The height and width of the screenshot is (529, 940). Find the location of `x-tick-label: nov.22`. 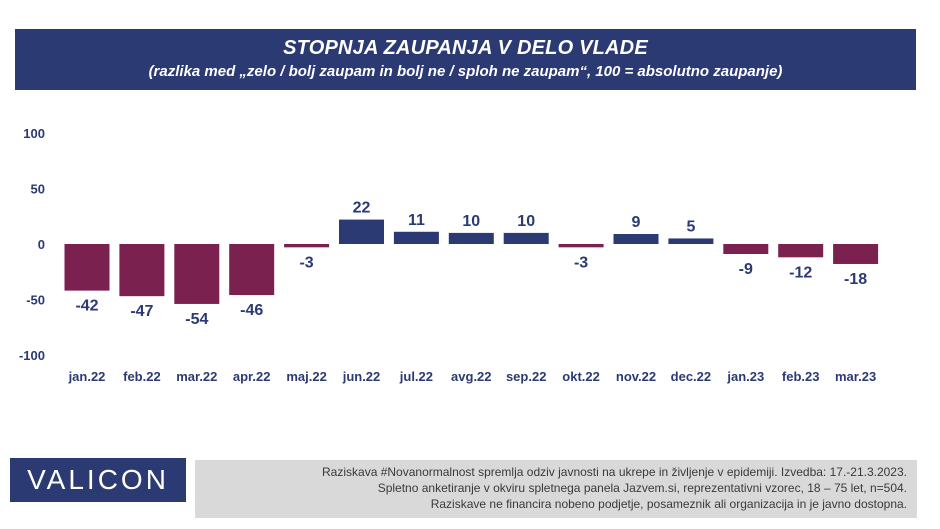

x-tick-label: nov.22 is located at coordinates (636, 376).